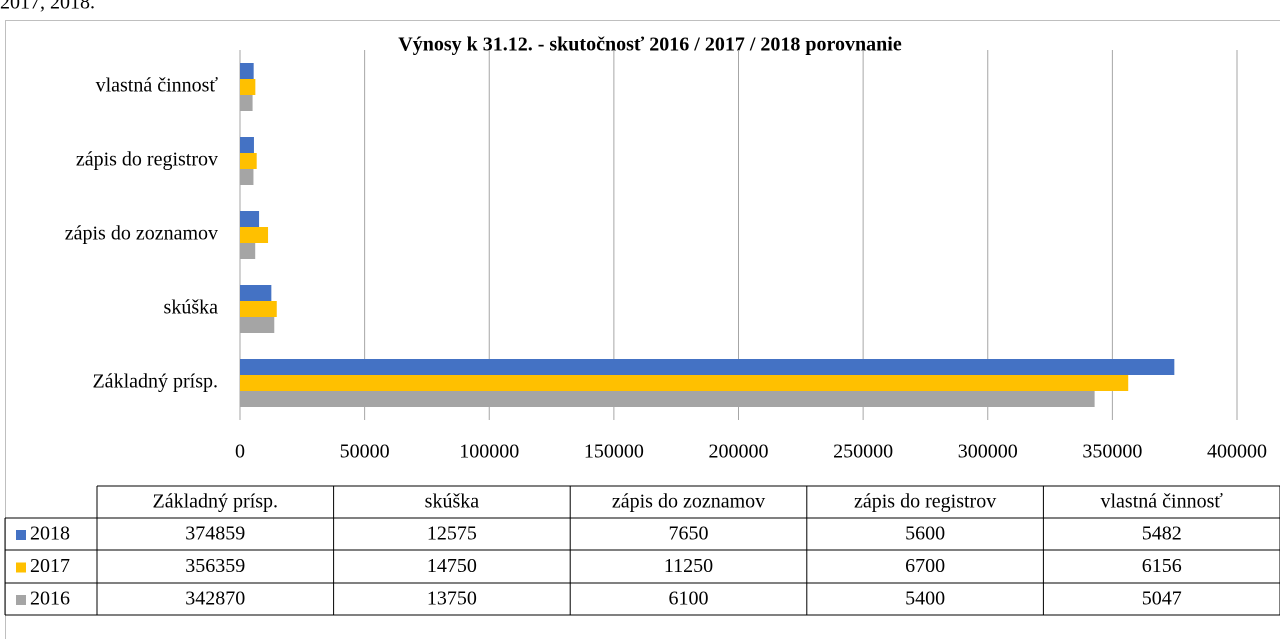 Image resolution: width=1280 pixels, height=639 pixels. Describe the element at coordinates (240, 452) in the screenshot. I see `x-tick-label: 0` at that location.